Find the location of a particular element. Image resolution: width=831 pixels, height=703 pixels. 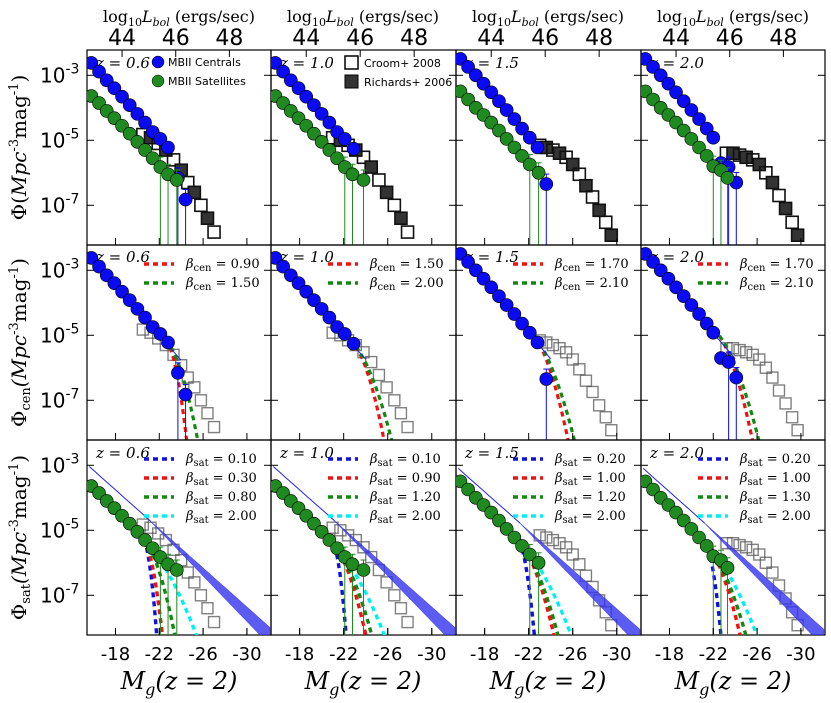

centrals-band is located at coordinates (209, 576).